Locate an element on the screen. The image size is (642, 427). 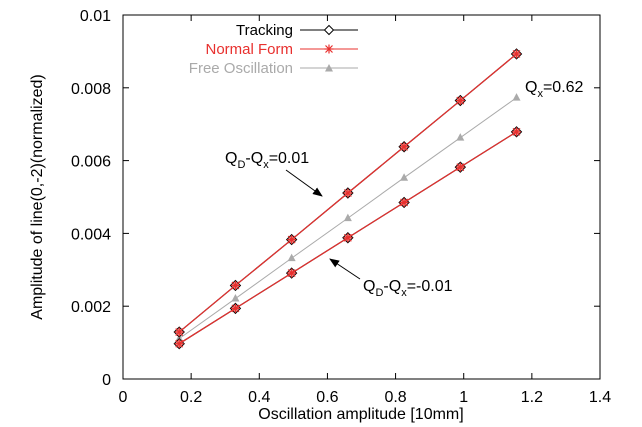
annotation-upper: QD-Qx=0.01 is located at coordinates (274, 173).